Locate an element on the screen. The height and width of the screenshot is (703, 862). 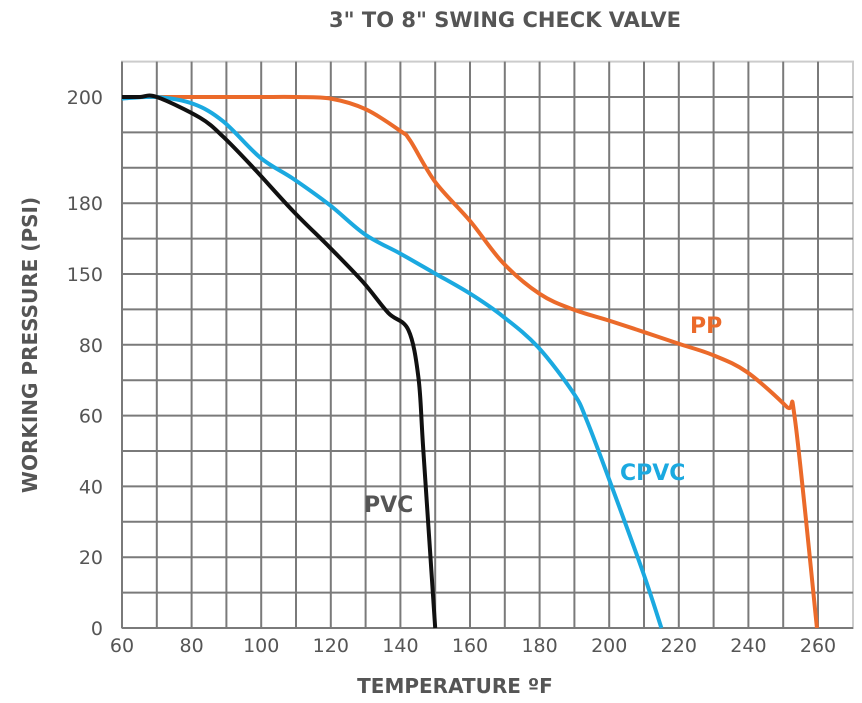
y-tick-label: 20 is located at coordinates (91, 558).